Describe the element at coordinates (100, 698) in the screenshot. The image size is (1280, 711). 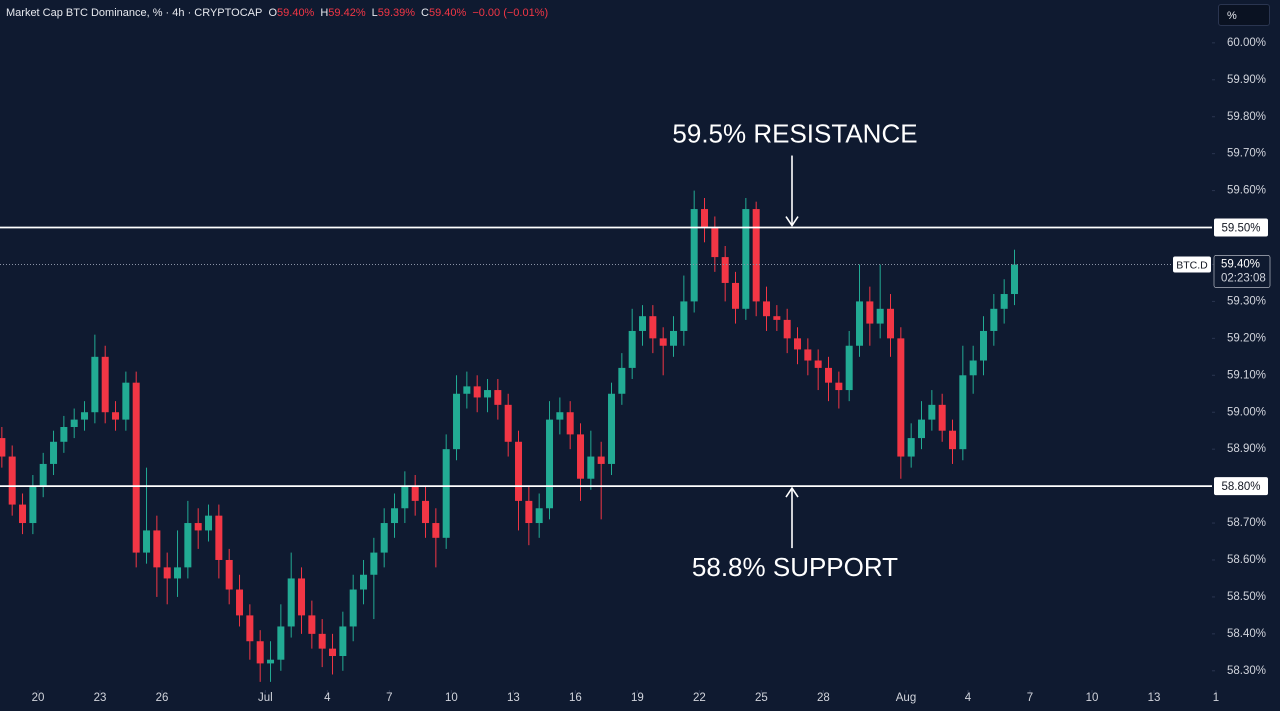
I see `x-tick-label: 23` at that location.